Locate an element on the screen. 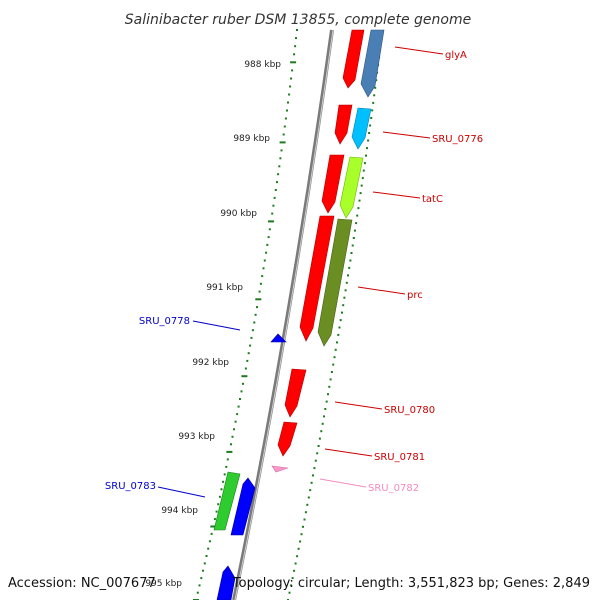 Image resolution: width=600 pixels, height=600 pixels. gene-sru0783-cog is located at coordinates (227, 501).